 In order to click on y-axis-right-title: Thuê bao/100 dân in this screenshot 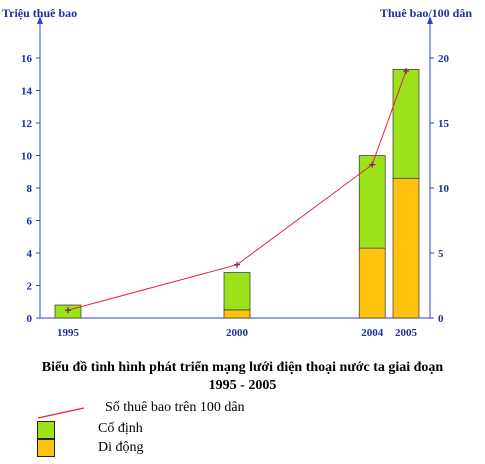, I will do `click(426, 13)`.